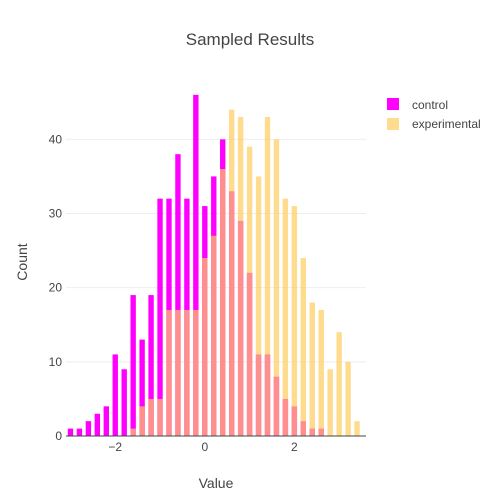 The width and height of the screenshot is (500, 500). Describe the element at coordinates (22, 261) in the screenshot. I see `y-axis-title: Count` at that location.